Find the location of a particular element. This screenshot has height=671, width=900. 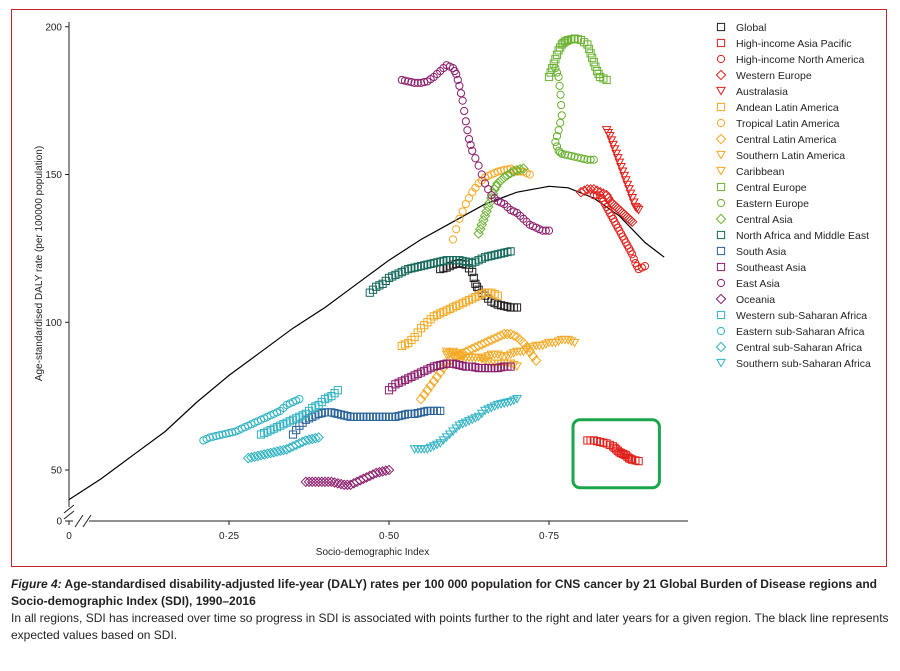

legend-label: Western Europe is located at coordinates (774, 76).